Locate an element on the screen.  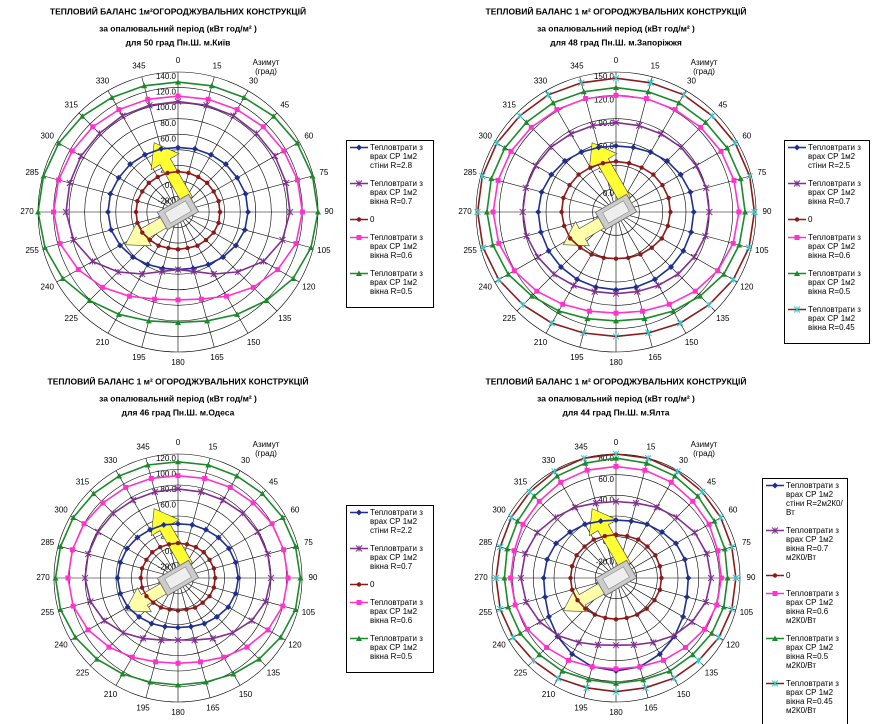
r-tick-label: -20.0 is located at coordinates (167, 567).